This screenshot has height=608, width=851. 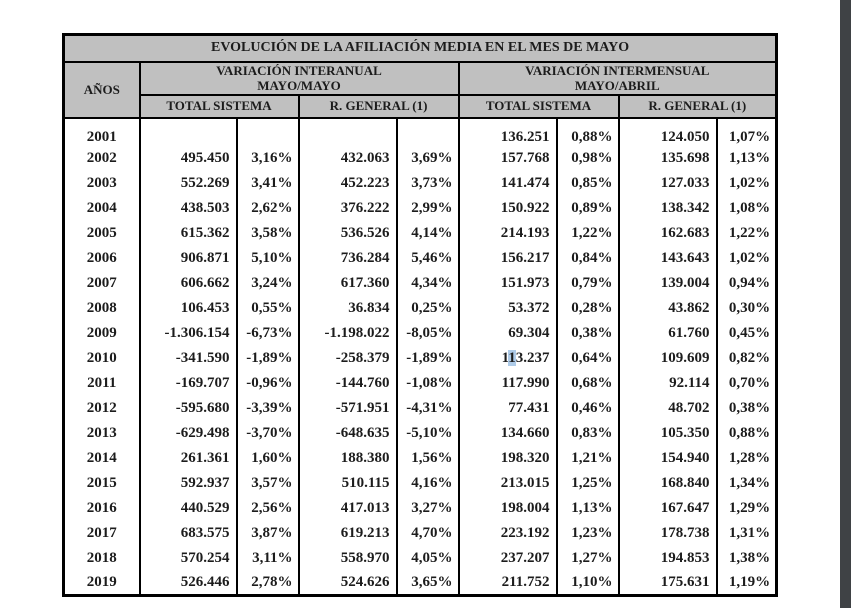 What do you see at coordinates (746, 208) in the screenshot?
I see `percent-cell: 1,08%` at bounding box center [746, 208].